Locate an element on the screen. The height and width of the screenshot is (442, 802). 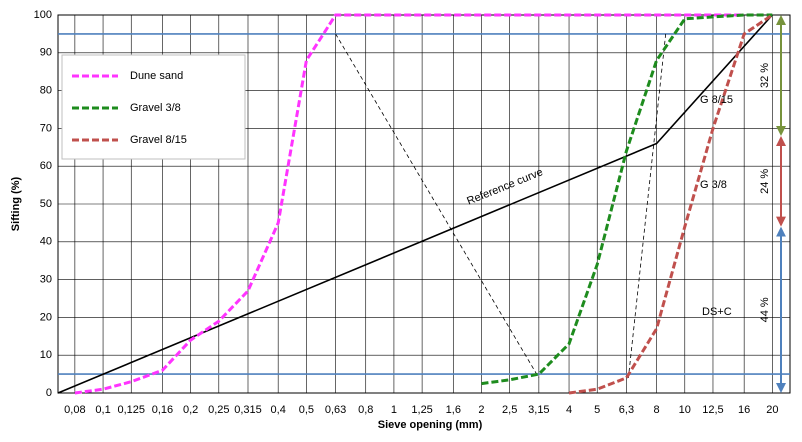
bracket-label: 32 % is located at coordinates (765, 75).